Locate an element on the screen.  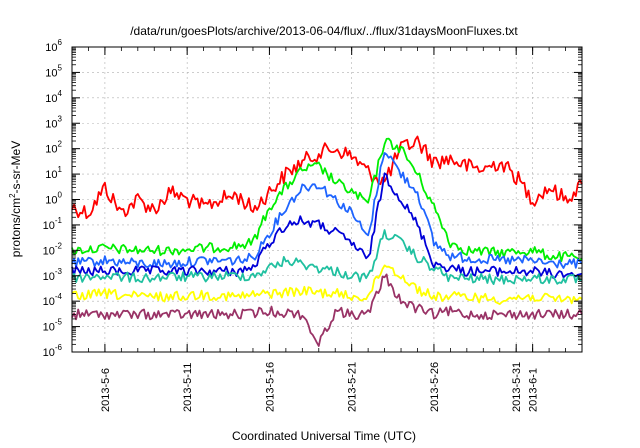
y-tick-label: 10⁻¹ is located at coordinates (53, 224).